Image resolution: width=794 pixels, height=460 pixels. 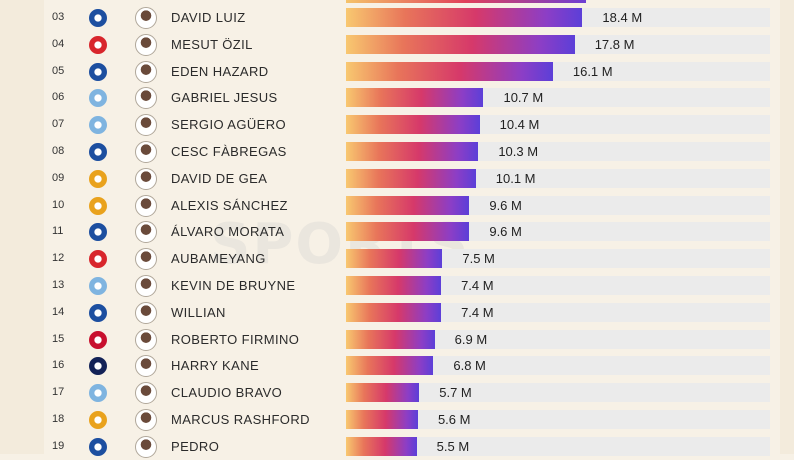 I want to click on liverpool-crest-icon, so click(x=98, y=339).